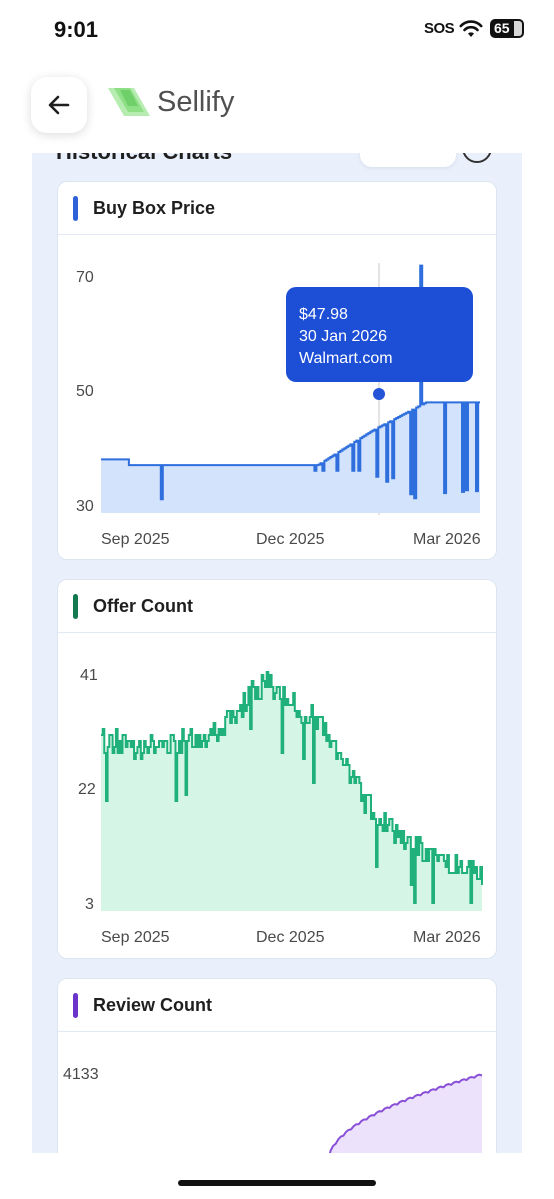 Image resolution: width=554 pixels, height=1199 pixels. What do you see at coordinates (89, 904) in the screenshot?
I see `offers-y-tick: 3` at bounding box center [89, 904].